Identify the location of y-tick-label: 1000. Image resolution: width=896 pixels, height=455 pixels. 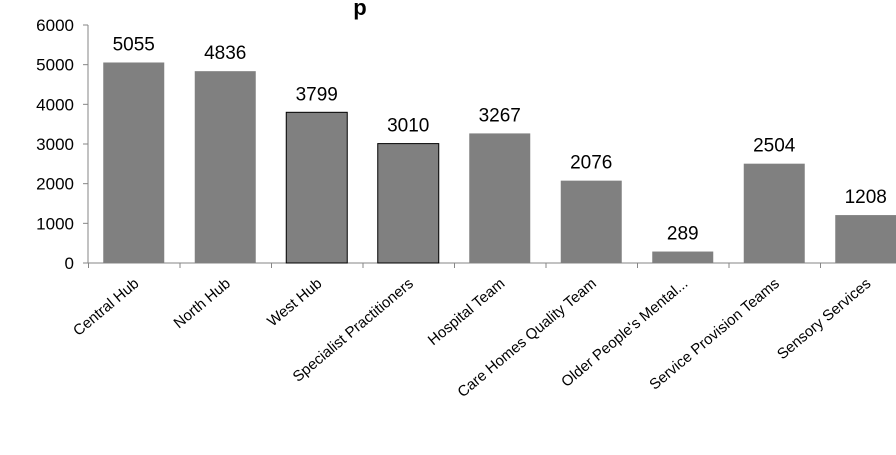
(55, 223).